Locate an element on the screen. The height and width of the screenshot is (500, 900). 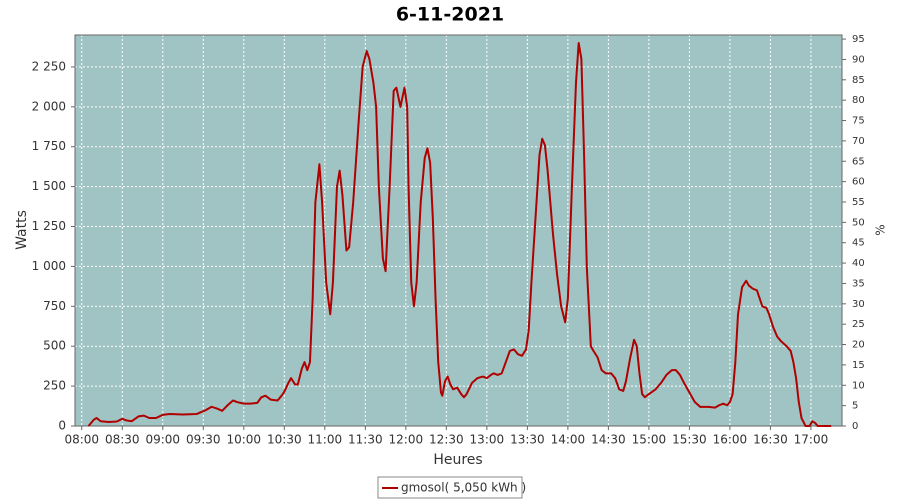
y-axis-title: Watts is located at coordinates (22, 230).